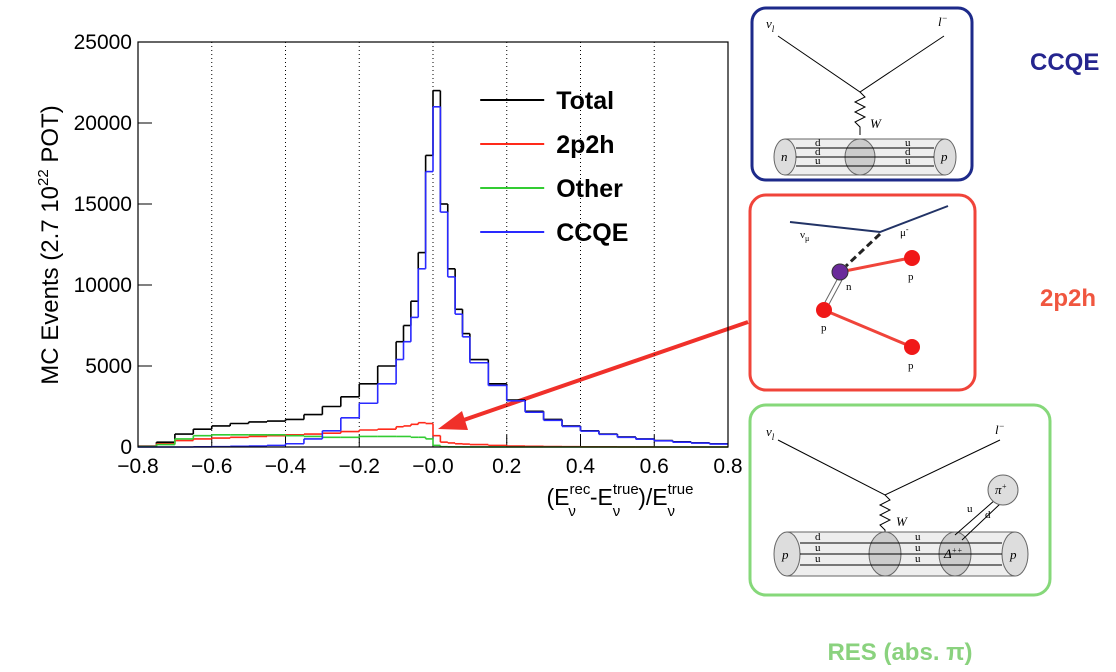 The height and width of the screenshot is (672, 1116). Describe the element at coordinates (585, 101) in the screenshot. I see `legend-label: Total` at that location.